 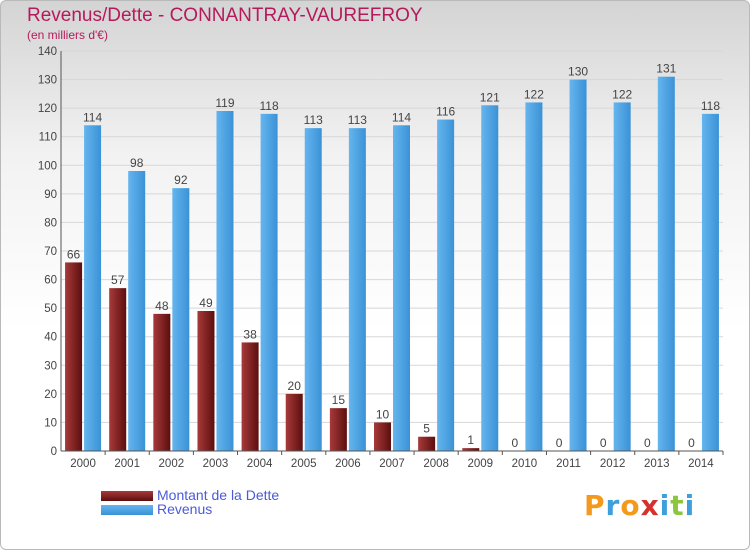 I want to click on value-label-revenus: 119, so click(x=224, y=103).